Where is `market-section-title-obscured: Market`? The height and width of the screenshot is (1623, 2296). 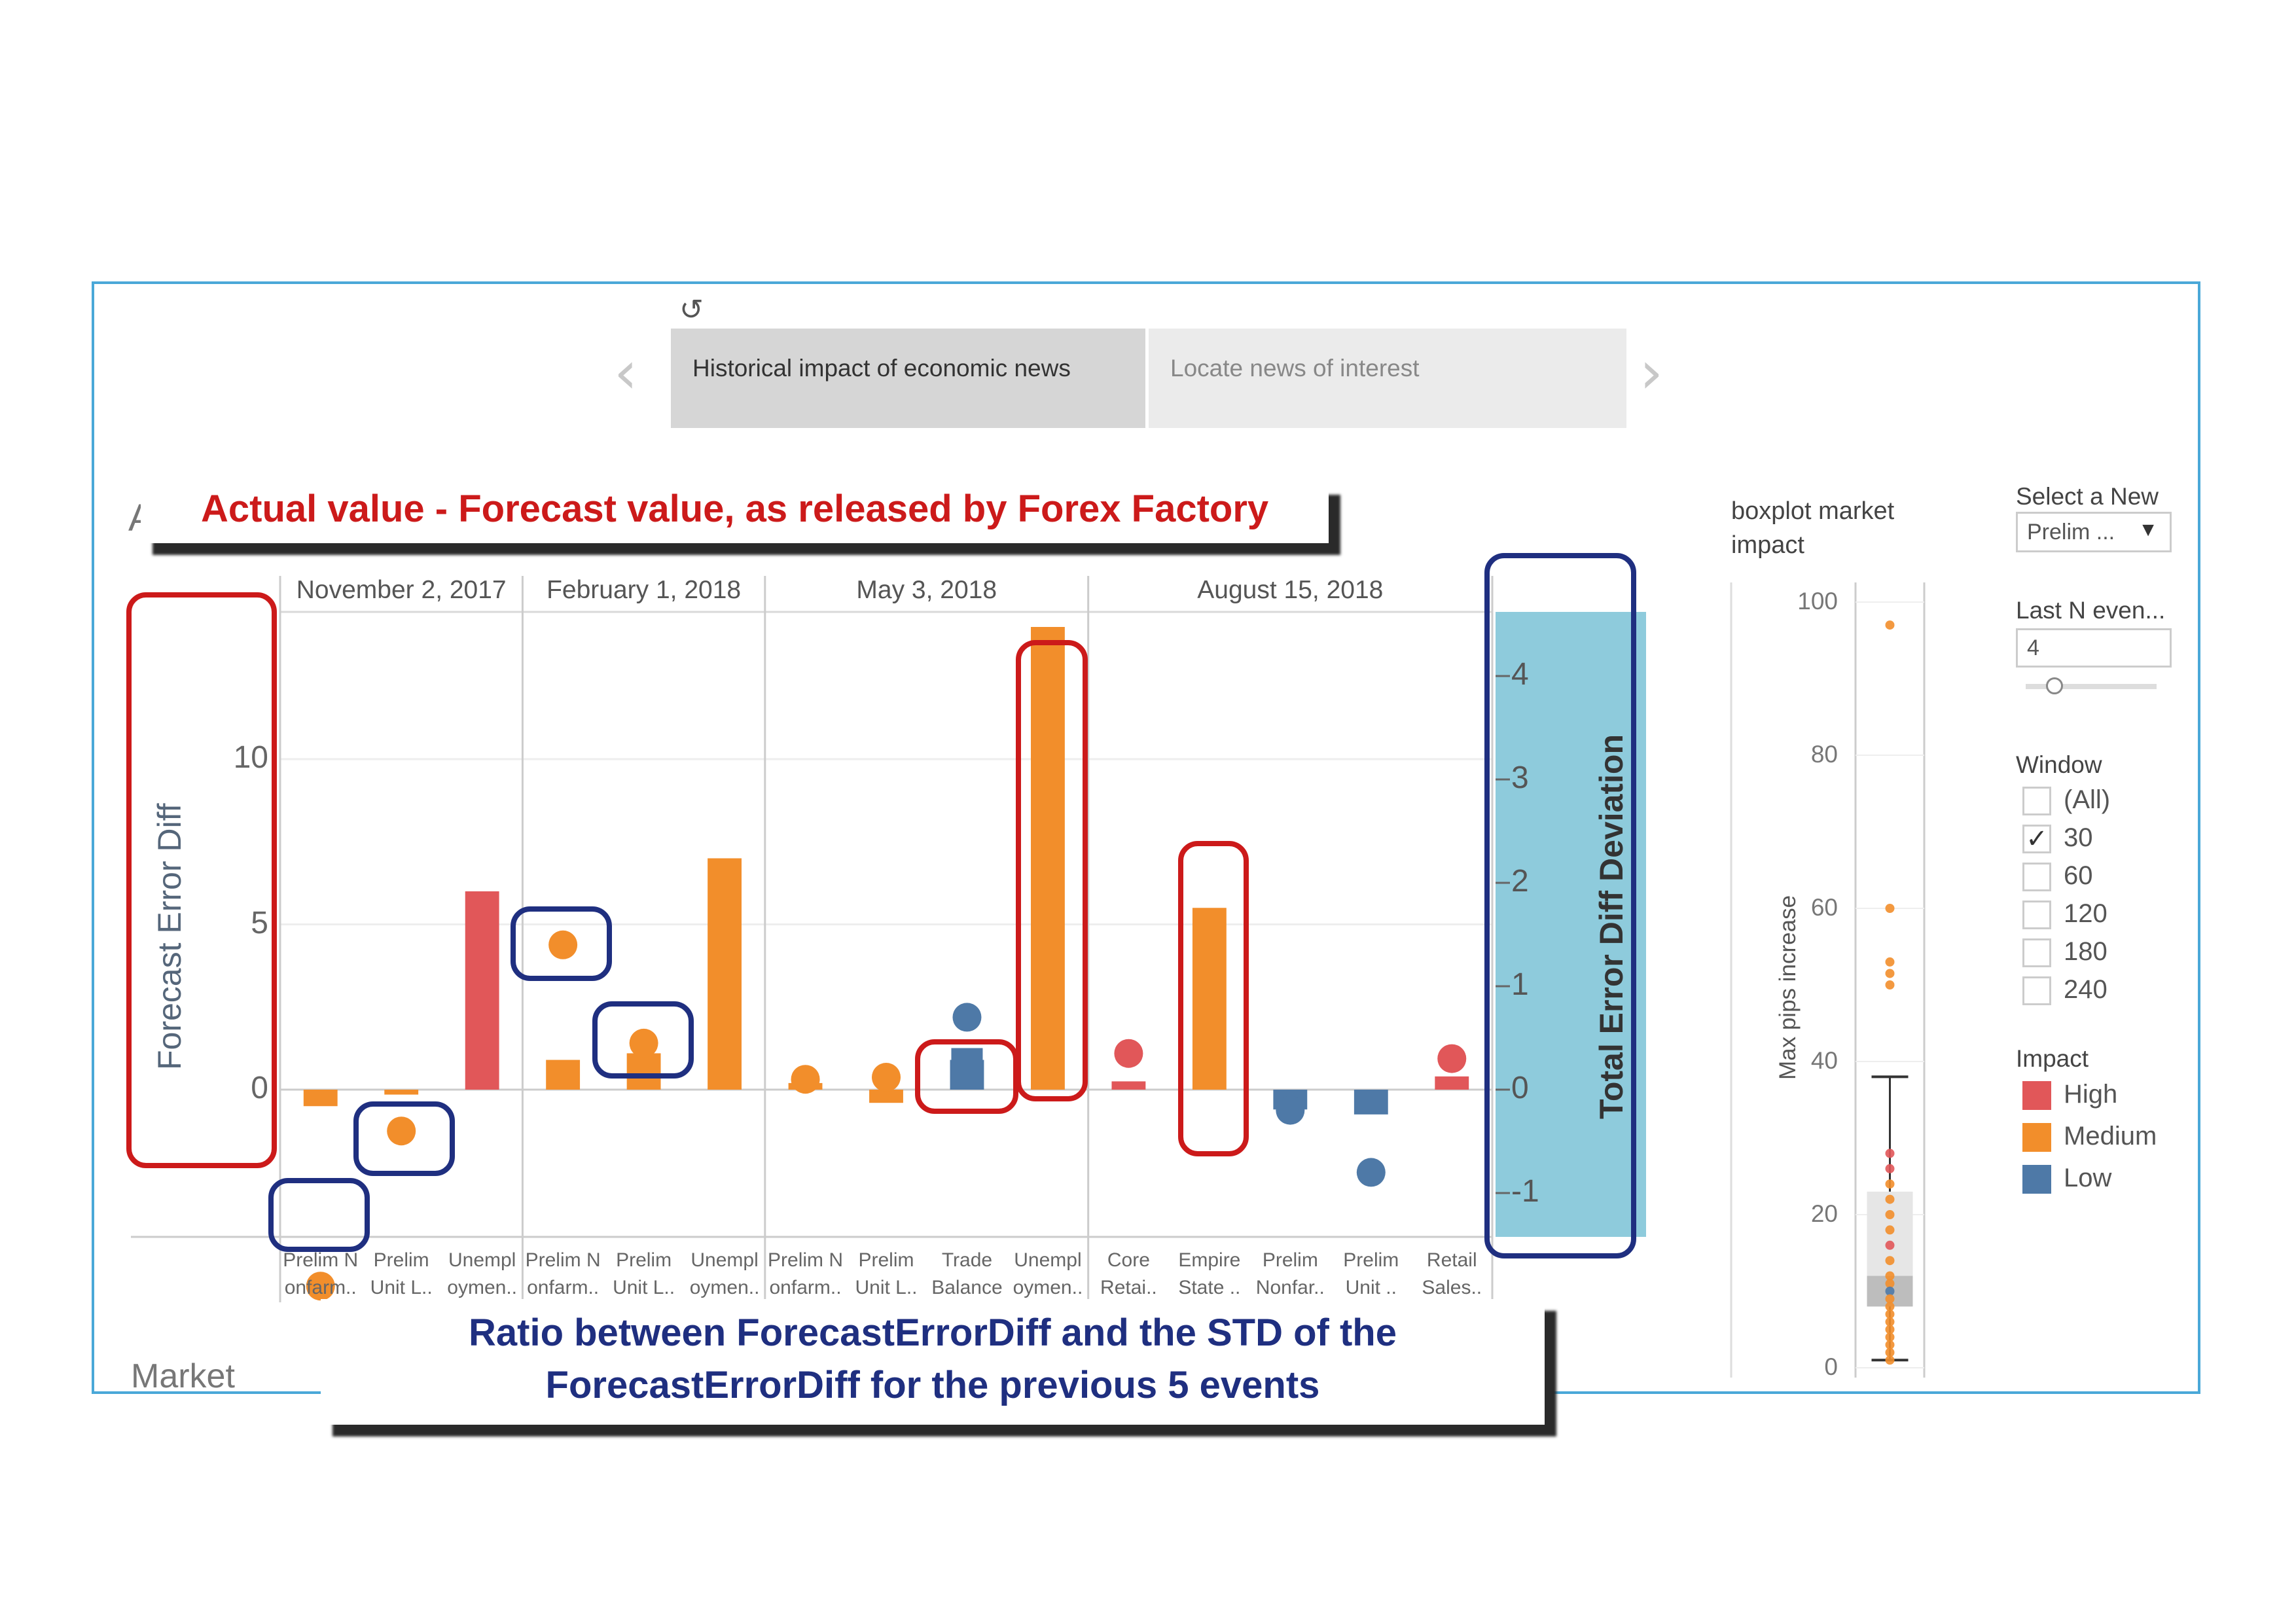 market-section-title-obscured: Market is located at coordinates (183, 1376).